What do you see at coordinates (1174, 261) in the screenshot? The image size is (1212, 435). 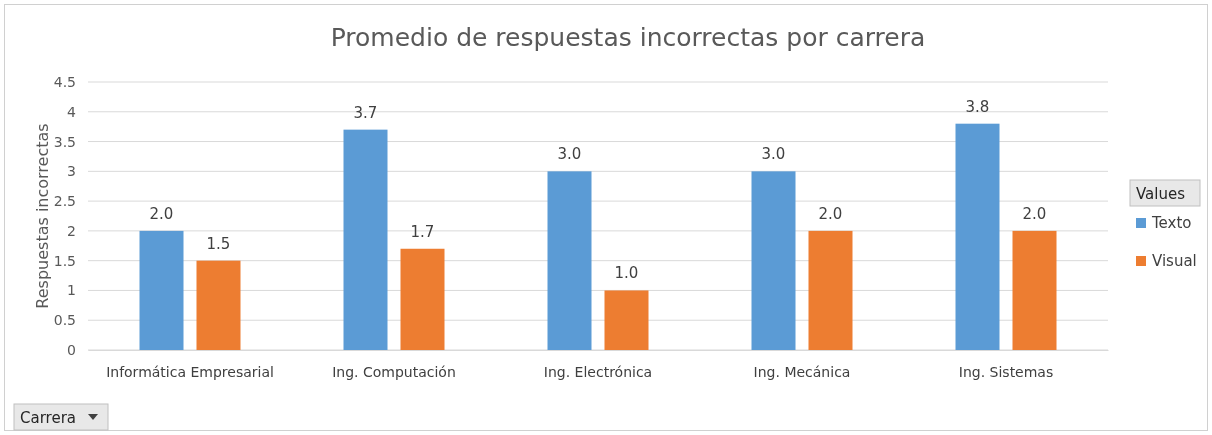 I see `legend-label: Visual` at bounding box center [1174, 261].